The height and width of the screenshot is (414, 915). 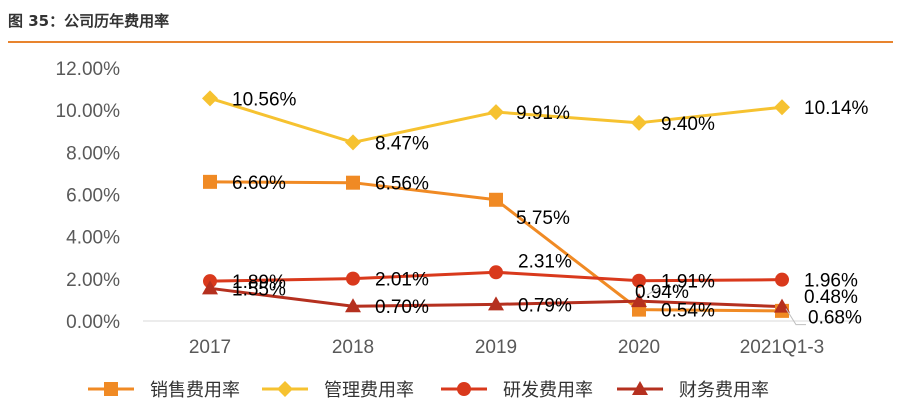 I want to click on point-rnd-2020, so click(x=639, y=280).